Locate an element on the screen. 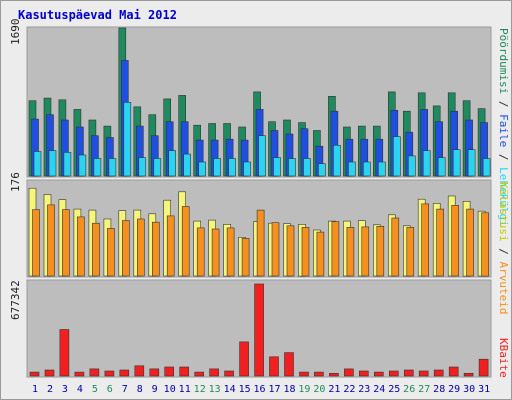 This screenshot has width=512, height=400. legend-visitors: Arvuteid is located at coordinates (503, 287).